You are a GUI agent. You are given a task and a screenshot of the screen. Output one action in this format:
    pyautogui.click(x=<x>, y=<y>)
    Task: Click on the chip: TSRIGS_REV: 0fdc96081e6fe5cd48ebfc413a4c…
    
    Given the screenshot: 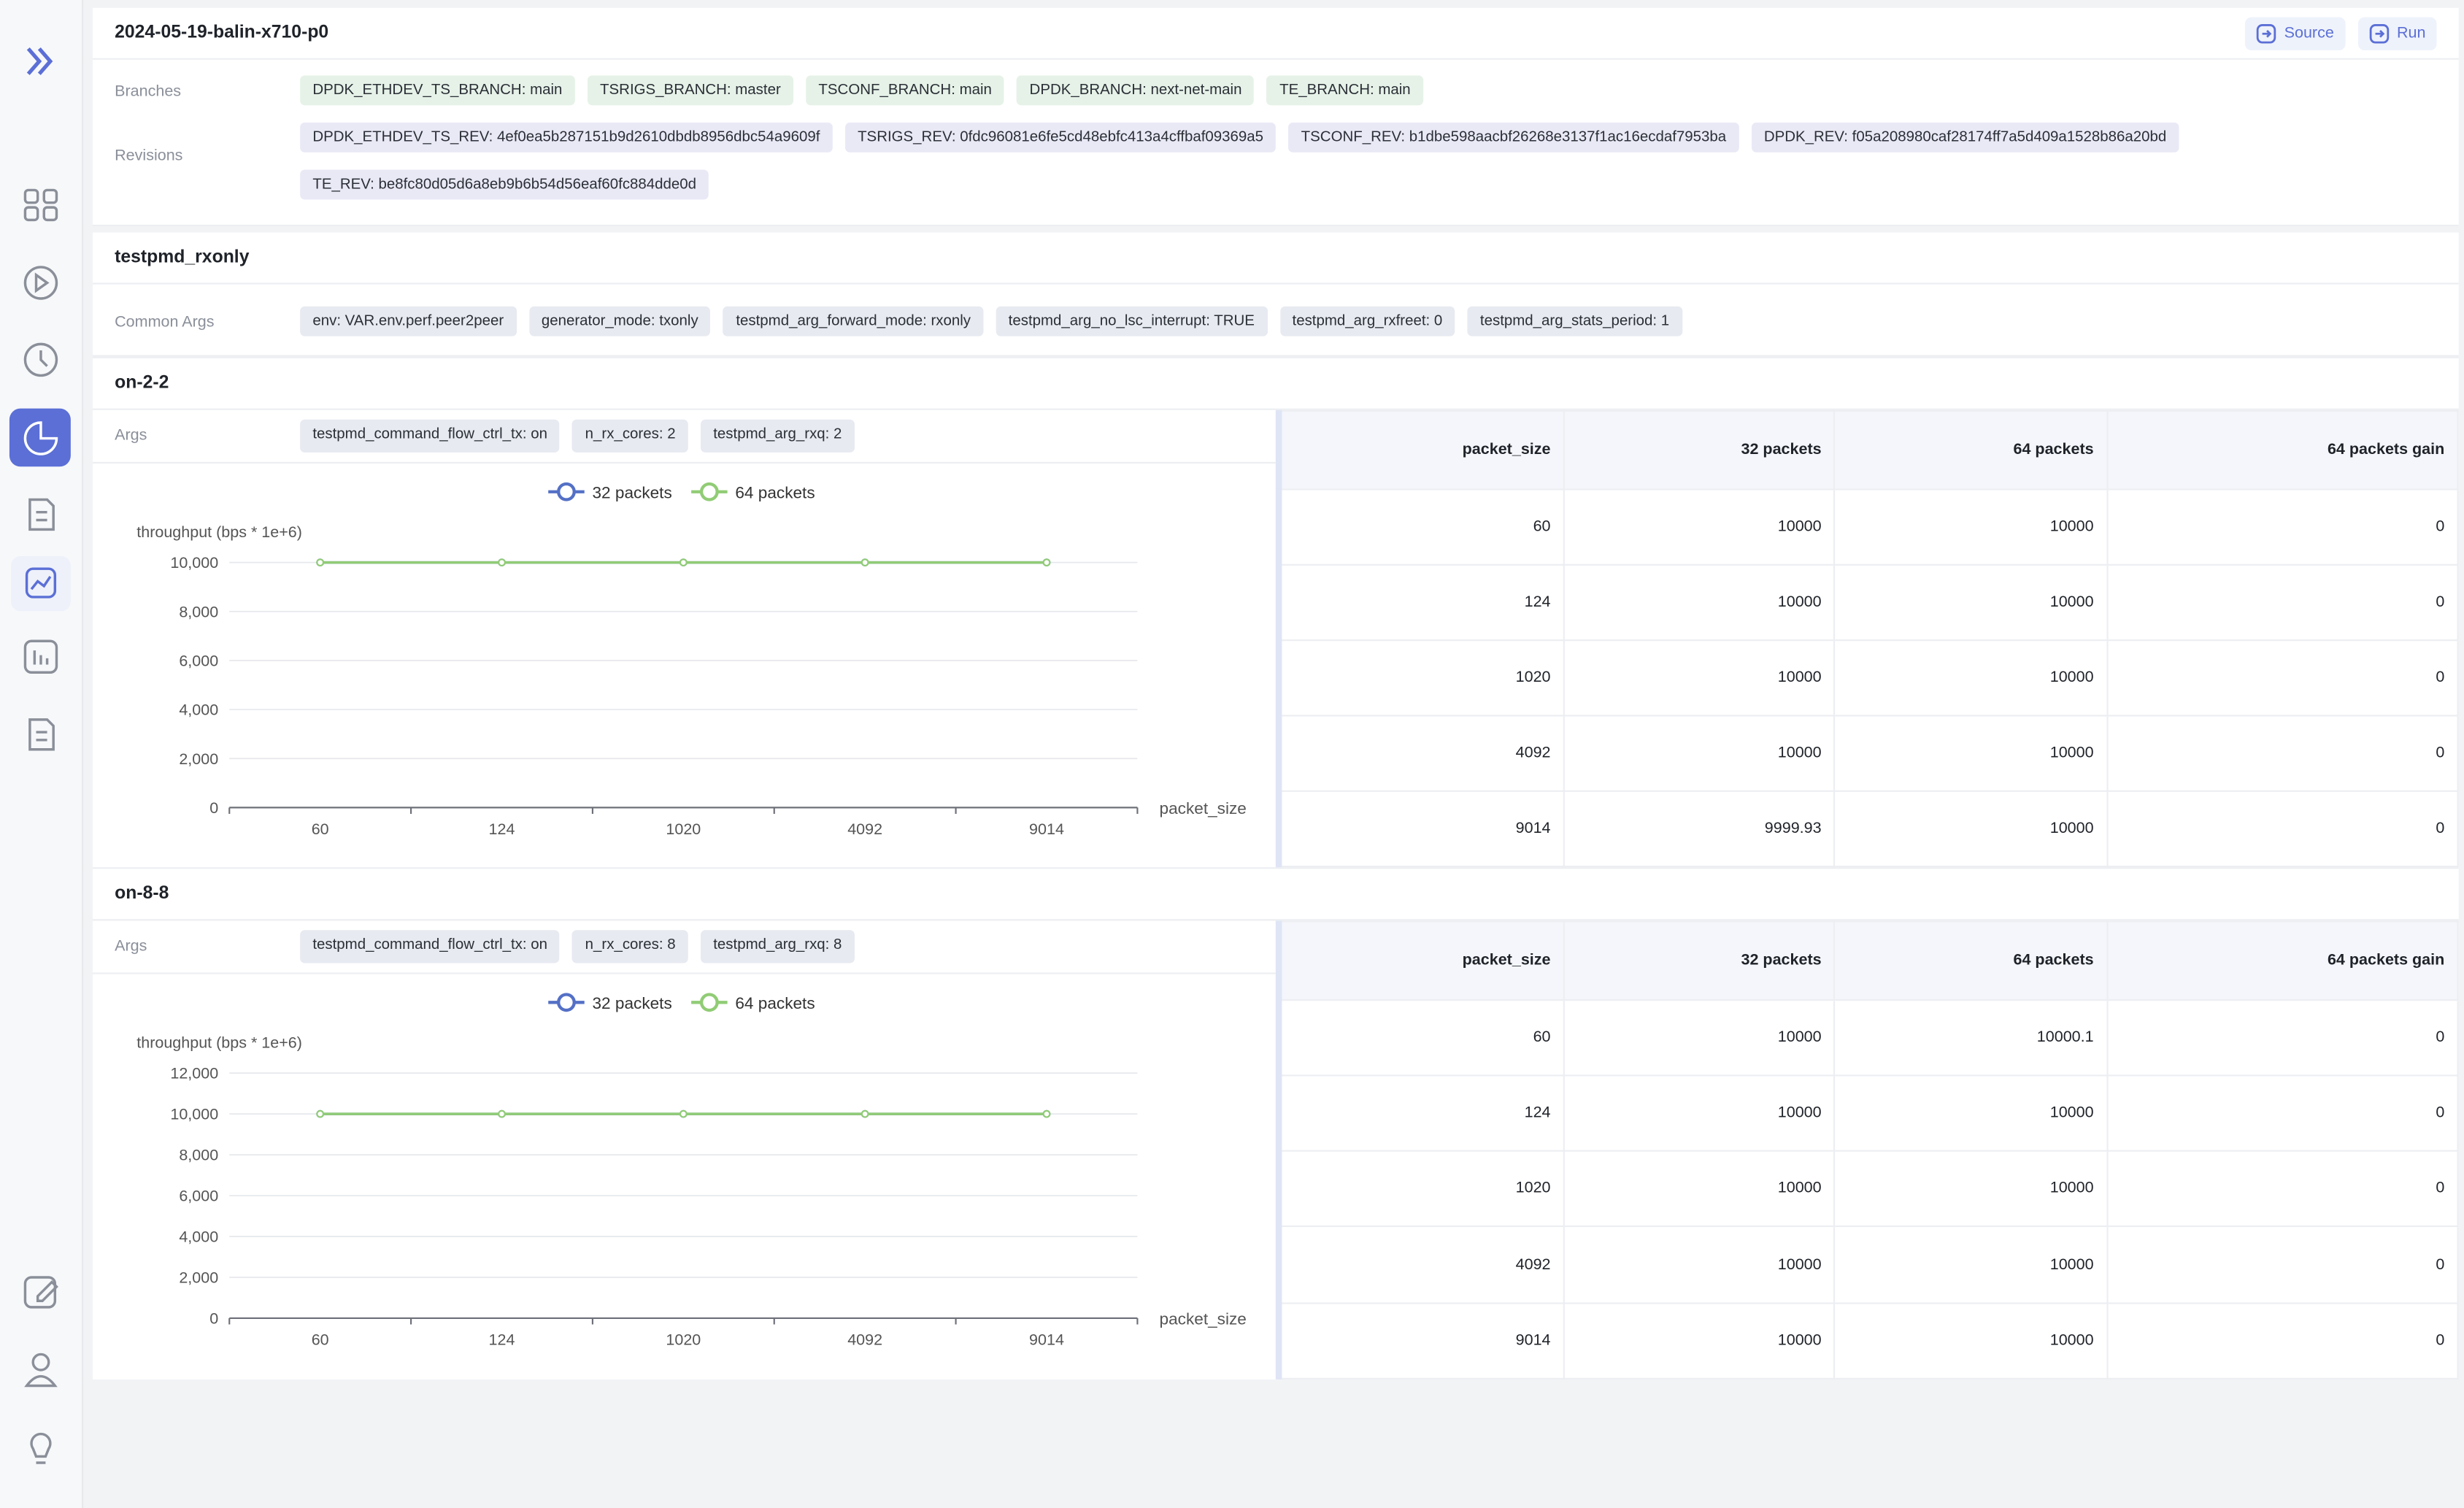 What is the action you would take?
    pyautogui.click(x=1060, y=137)
    